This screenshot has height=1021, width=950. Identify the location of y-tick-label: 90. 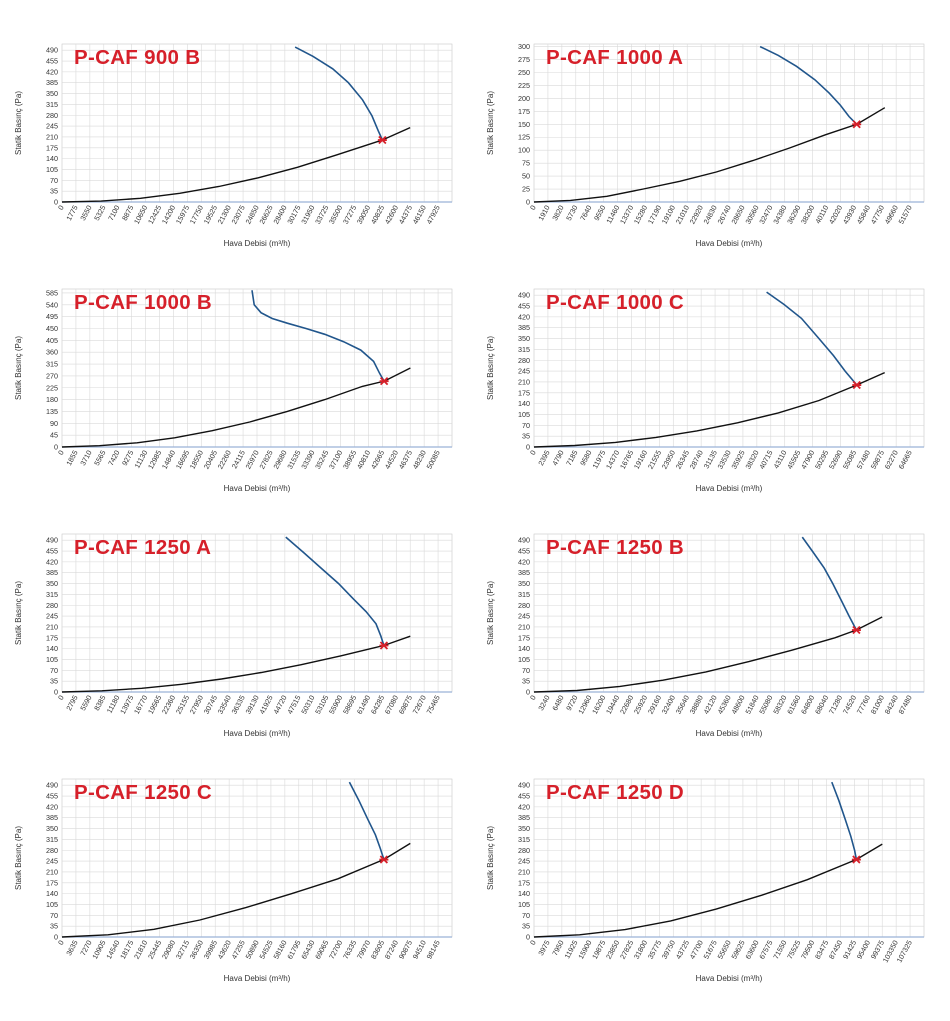
(54, 423).